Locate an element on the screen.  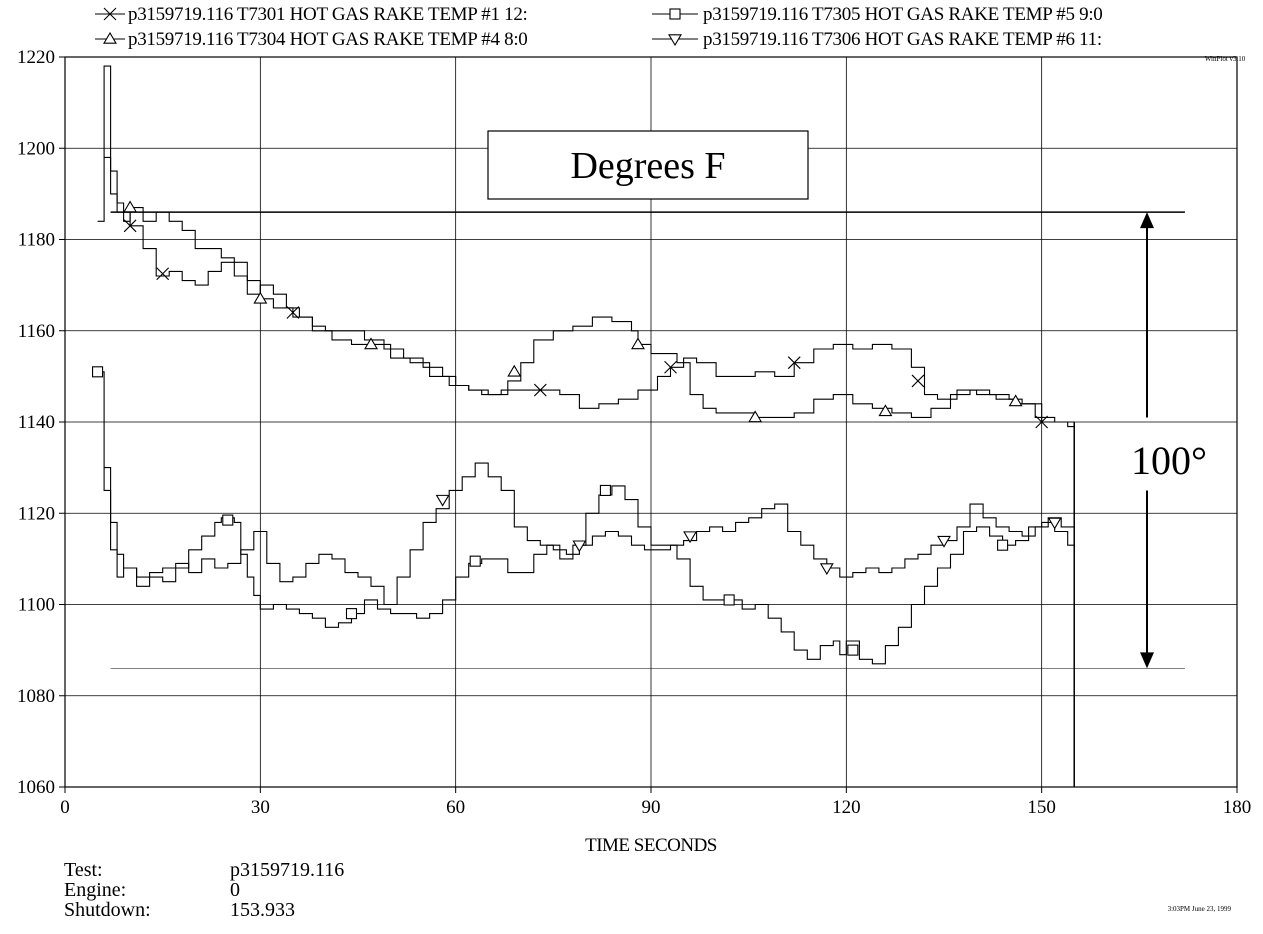
x-tick-label: 90 is located at coordinates (651, 807).